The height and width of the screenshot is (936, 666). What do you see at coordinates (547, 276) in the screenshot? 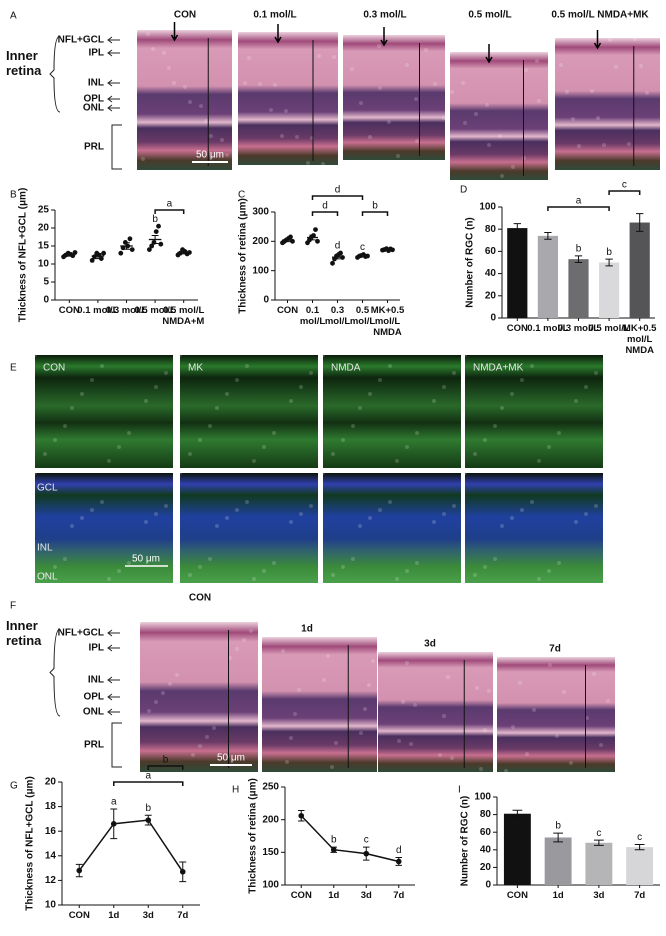
I see `bar` at bounding box center [547, 276].